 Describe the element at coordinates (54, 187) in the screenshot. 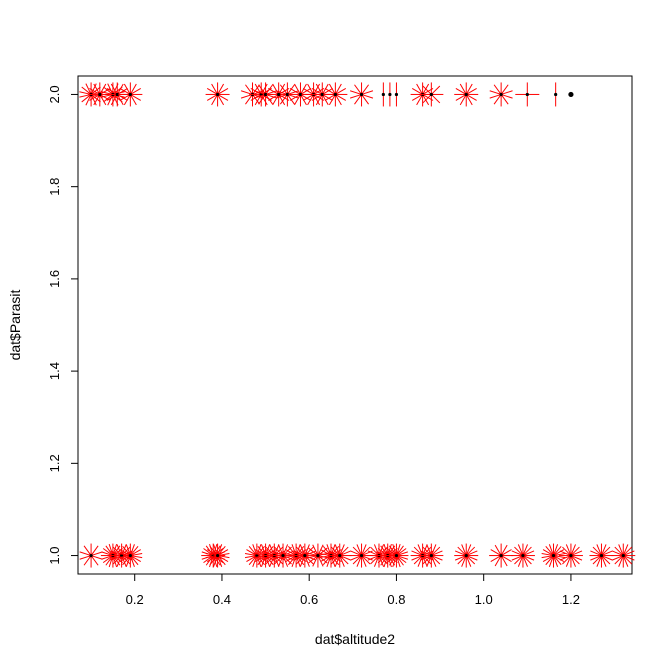

I see `y-tick-label: 1.8` at that location.